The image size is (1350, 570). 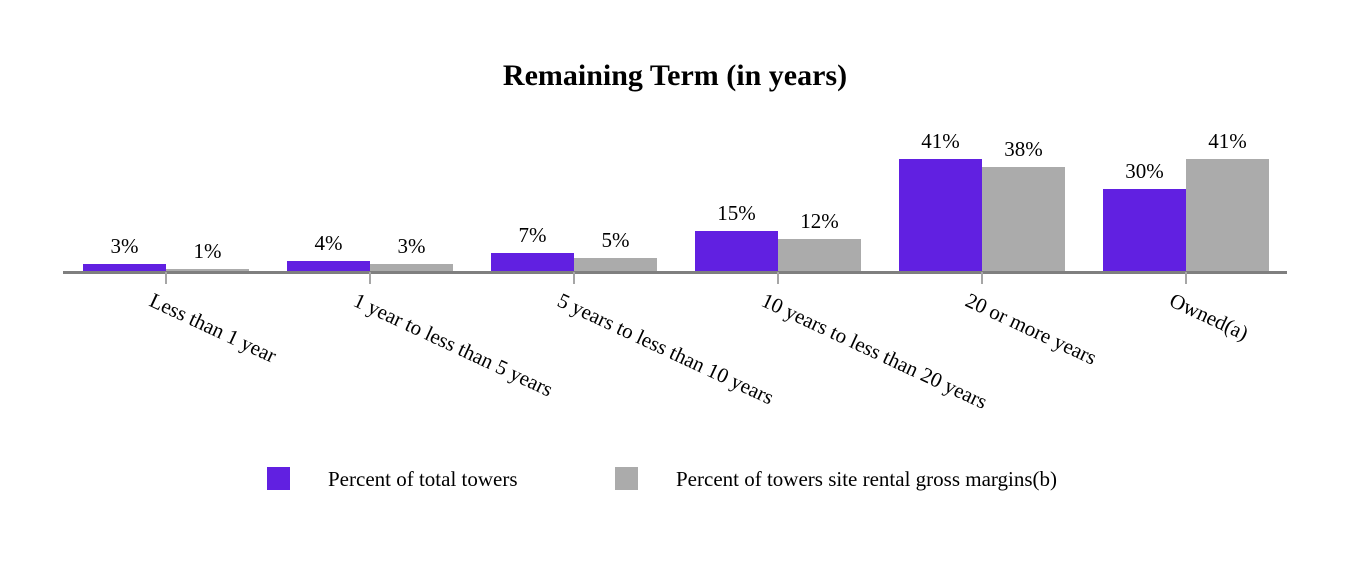 What do you see at coordinates (1023, 149) in the screenshot?
I see `bar-data-label: 38%` at bounding box center [1023, 149].